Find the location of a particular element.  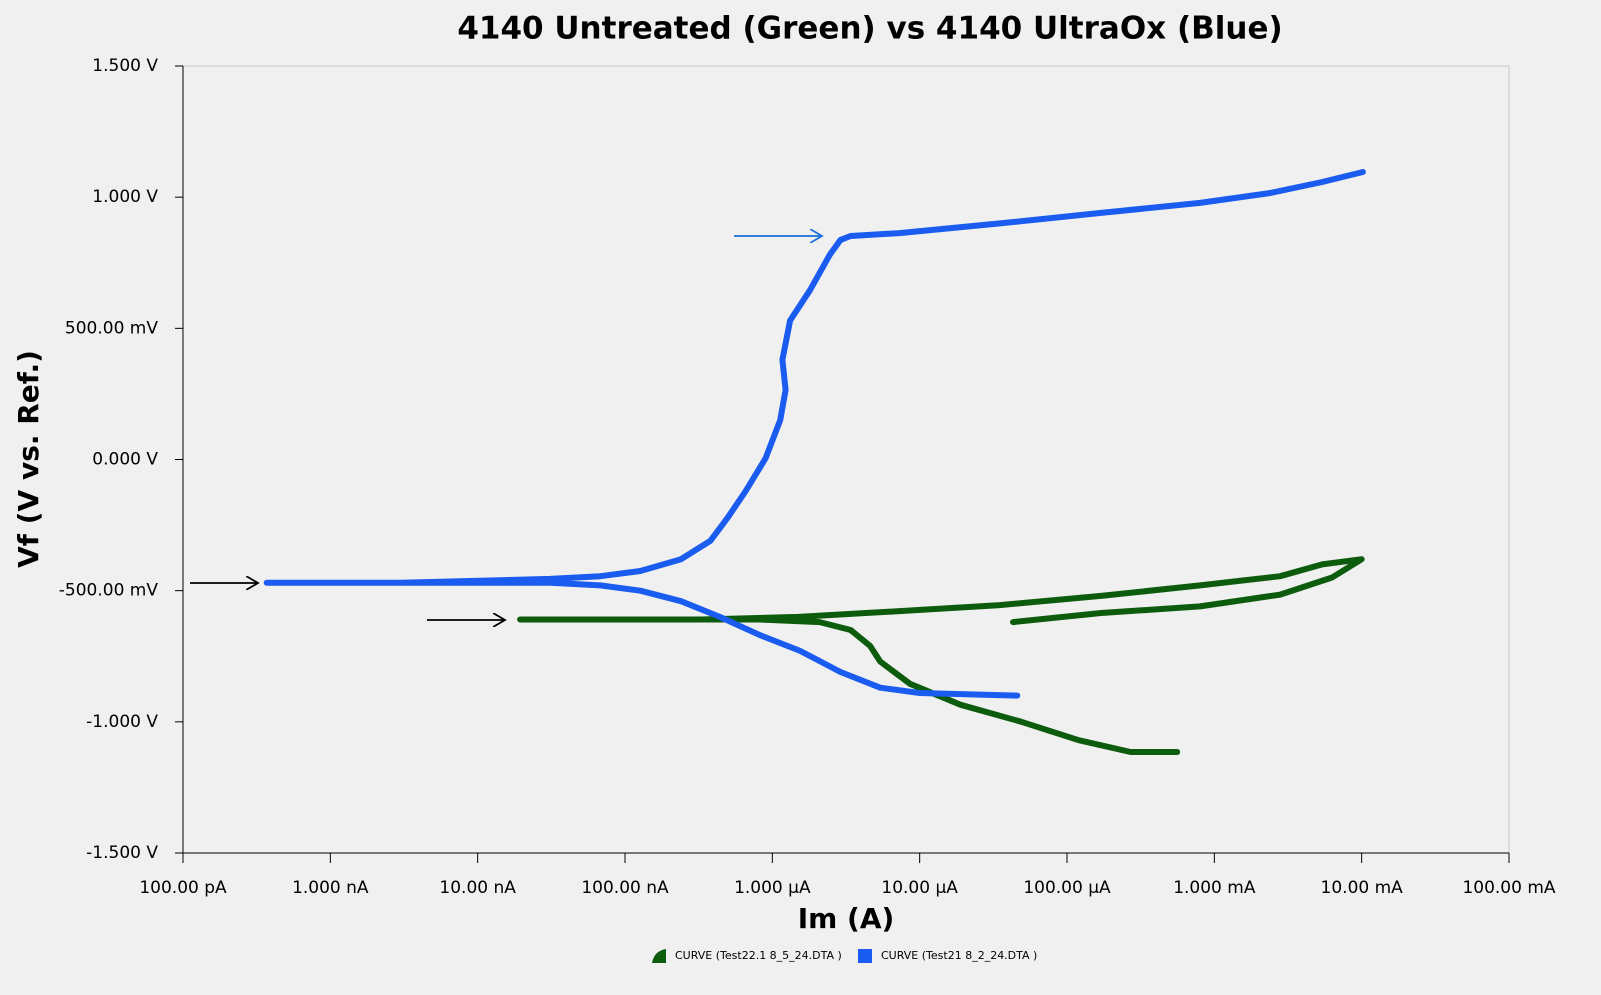

y-tick-label: -1.000 V is located at coordinates (122, 722).